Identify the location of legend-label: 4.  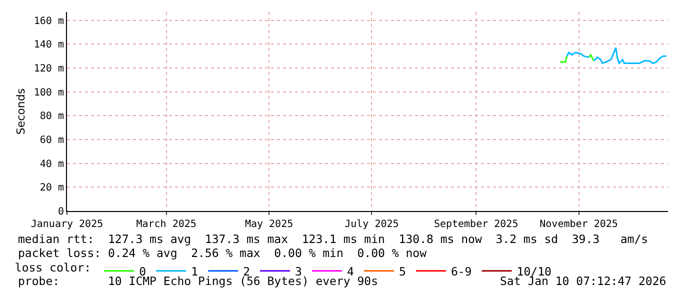
(350, 271).